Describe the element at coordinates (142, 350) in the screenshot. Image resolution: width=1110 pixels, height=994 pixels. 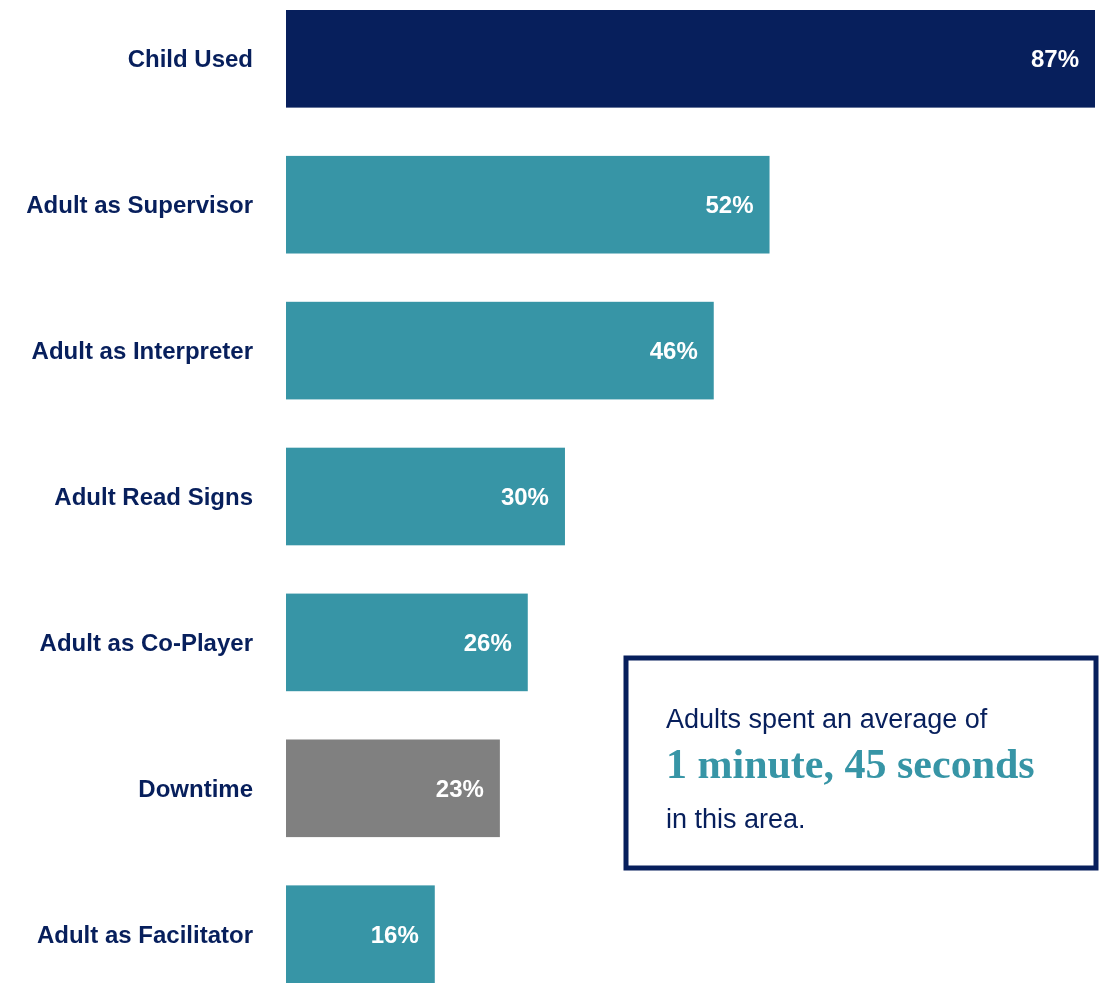
I see `y-tick-label: Adult as Interpreter` at that location.